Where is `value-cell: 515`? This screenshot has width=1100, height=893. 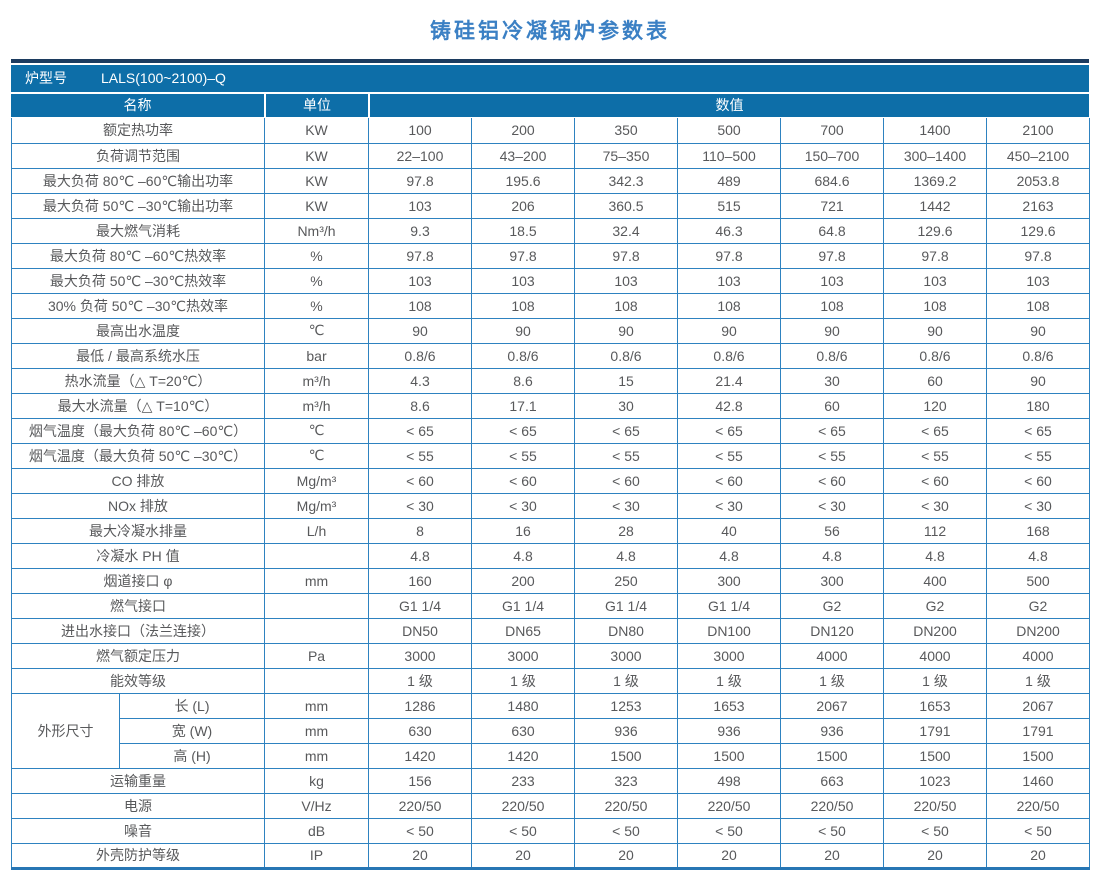 value-cell: 515 is located at coordinates (729, 205).